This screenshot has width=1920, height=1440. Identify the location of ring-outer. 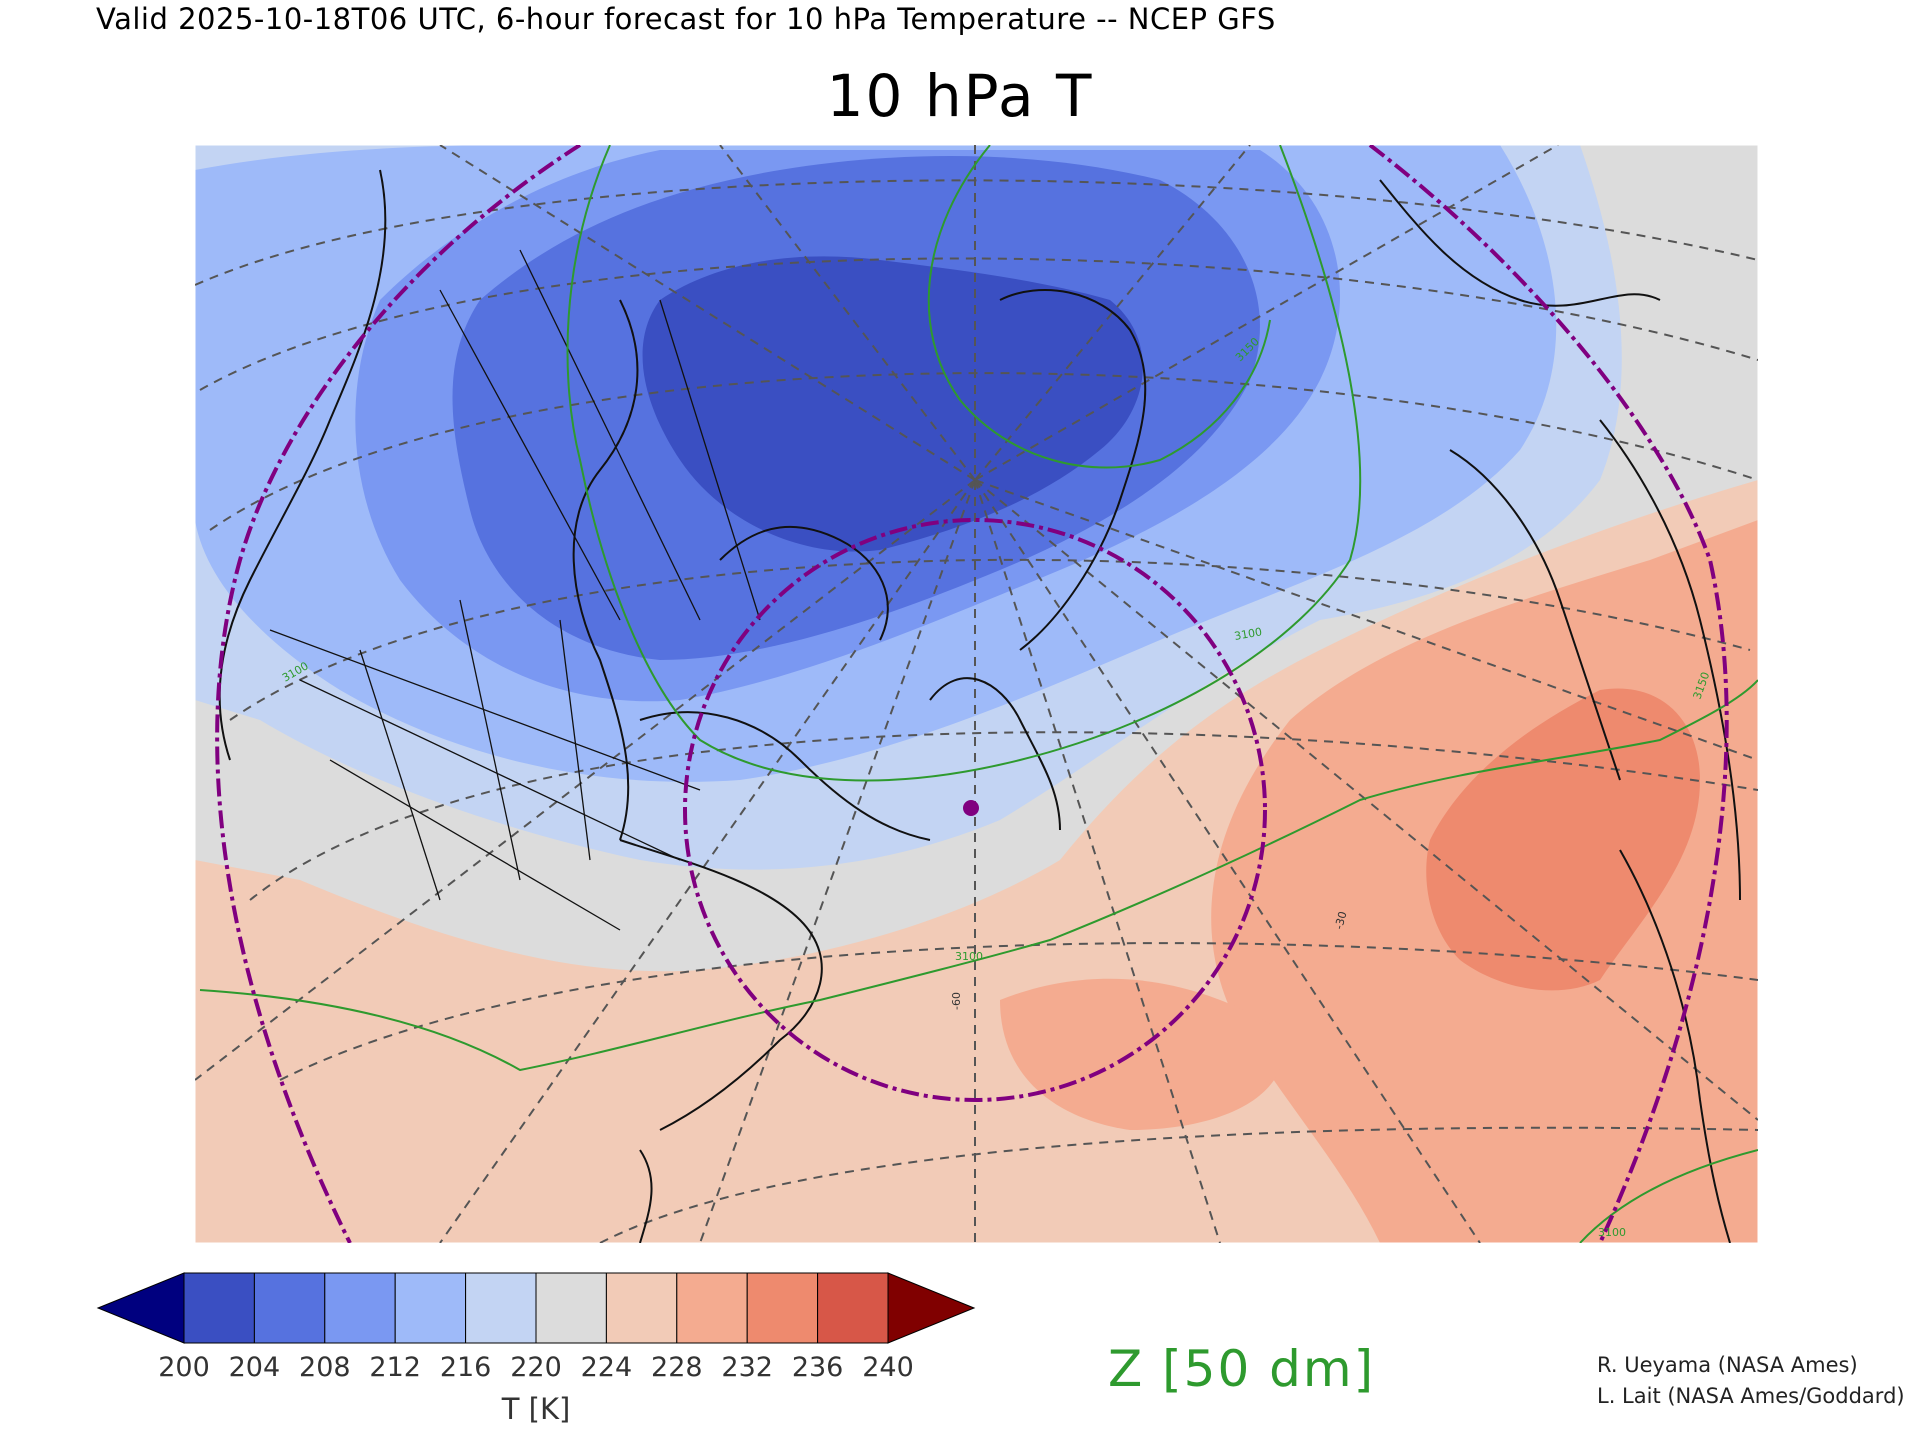
(398, 694).